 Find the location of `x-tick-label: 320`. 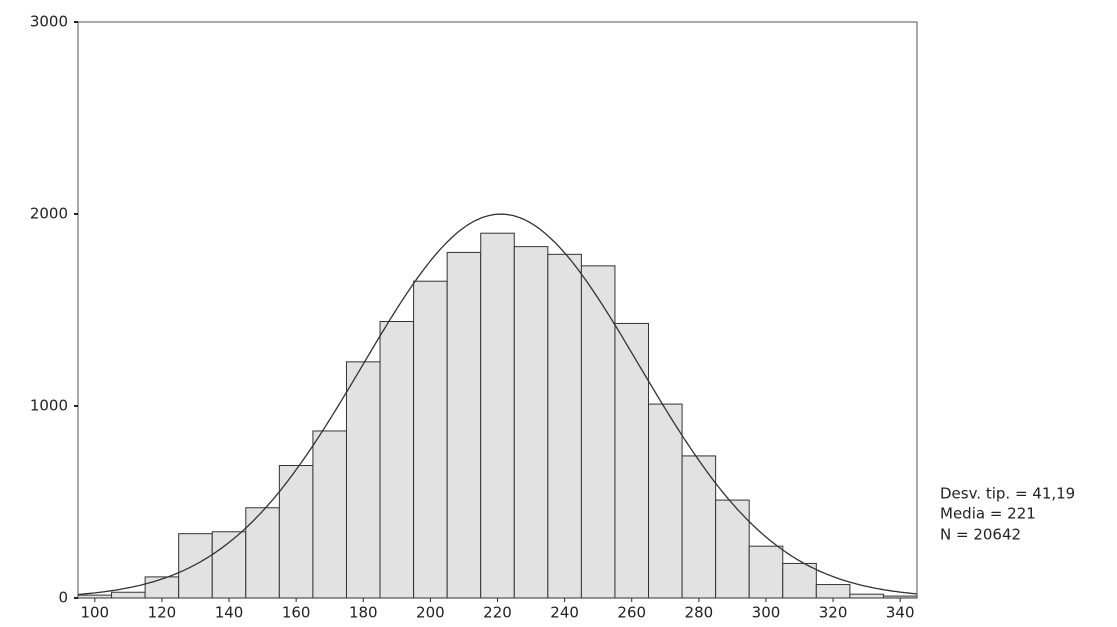

x-tick-label: 320 is located at coordinates (833, 613).